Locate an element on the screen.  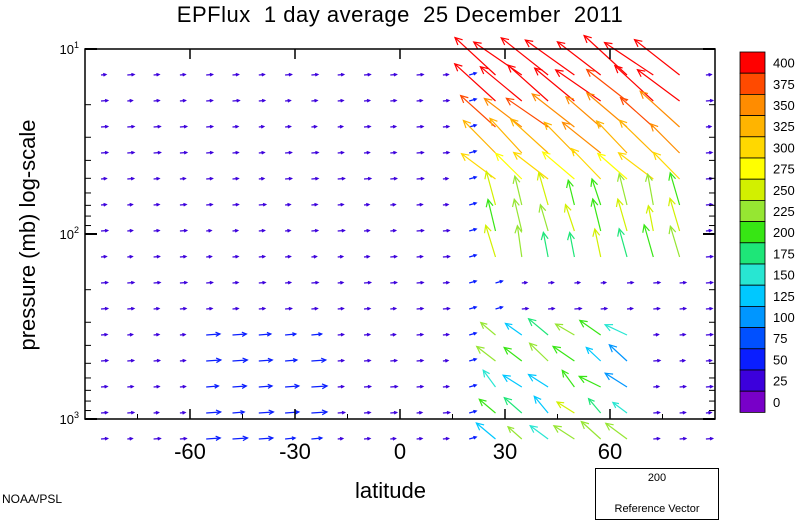
colorbar-label: 50 is located at coordinates (780, 359).